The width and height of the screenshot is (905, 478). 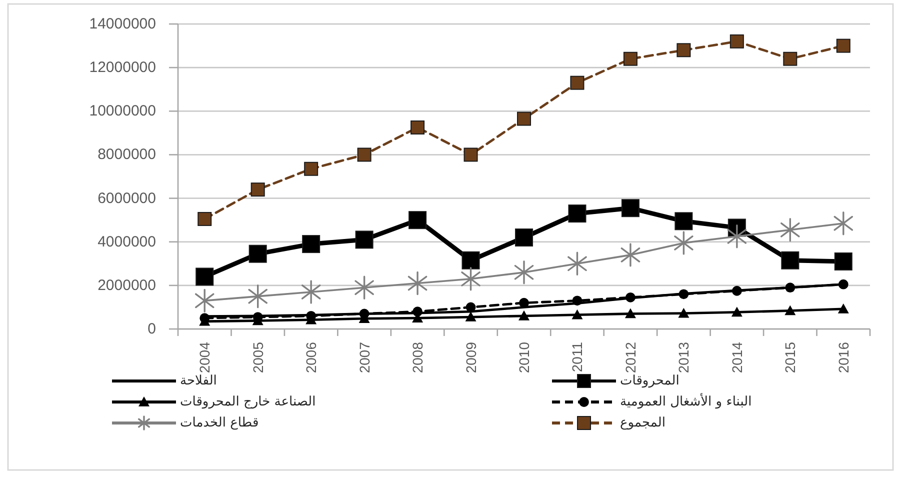 What do you see at coordinates (127, 285) in the screenshot?
I see `y-tick-label: 2000000` at bounding box center [127, 285].